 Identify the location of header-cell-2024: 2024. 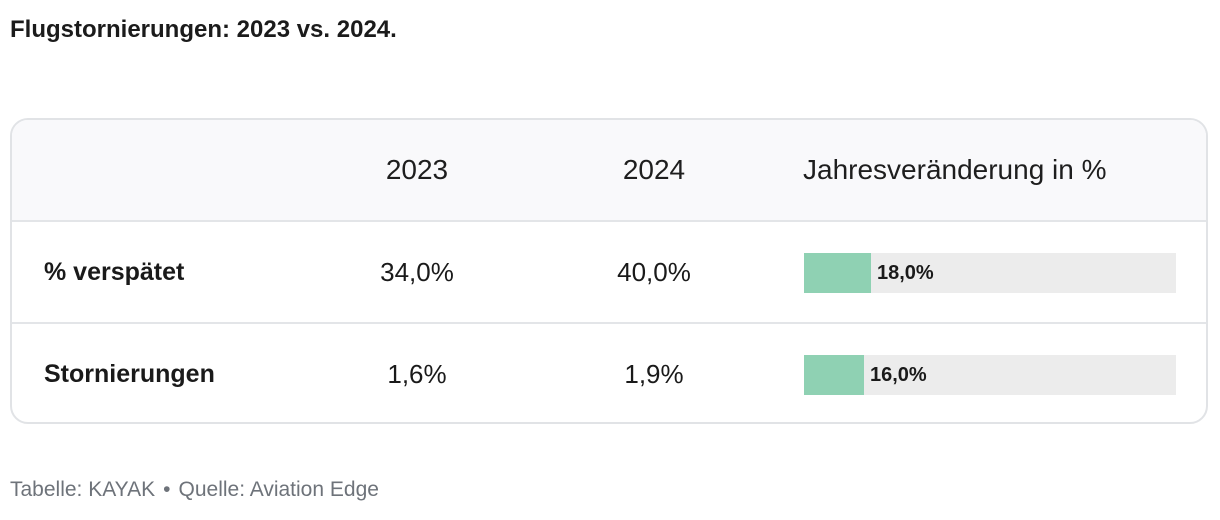
(654, 169).